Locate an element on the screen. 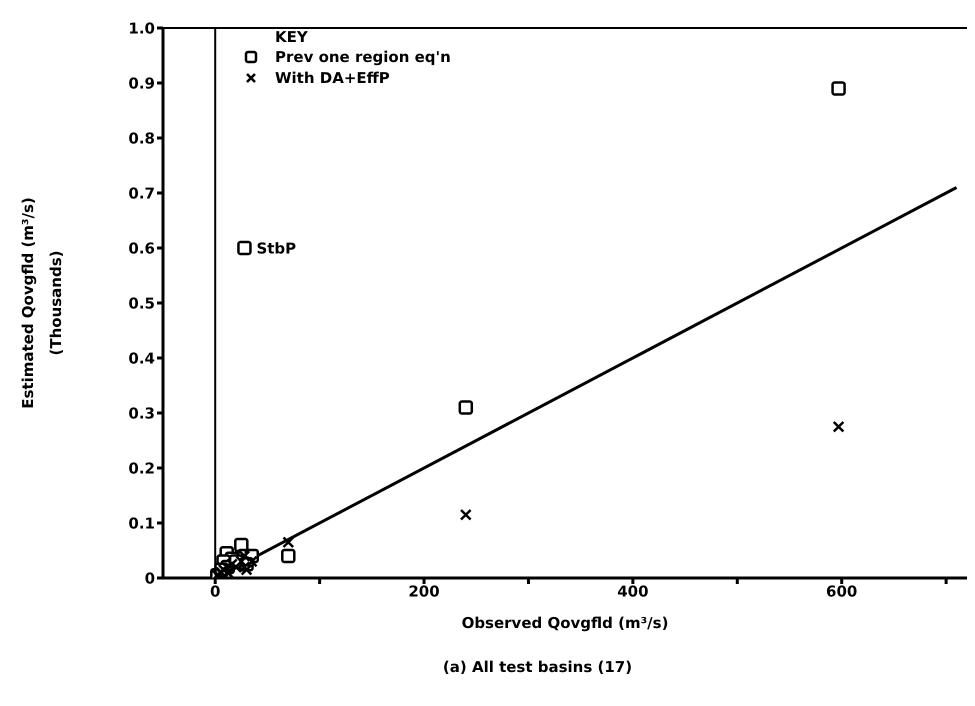 This screenshot has width=975, height=706. x-tick-label: 200 is located at coordinates (424, 591).